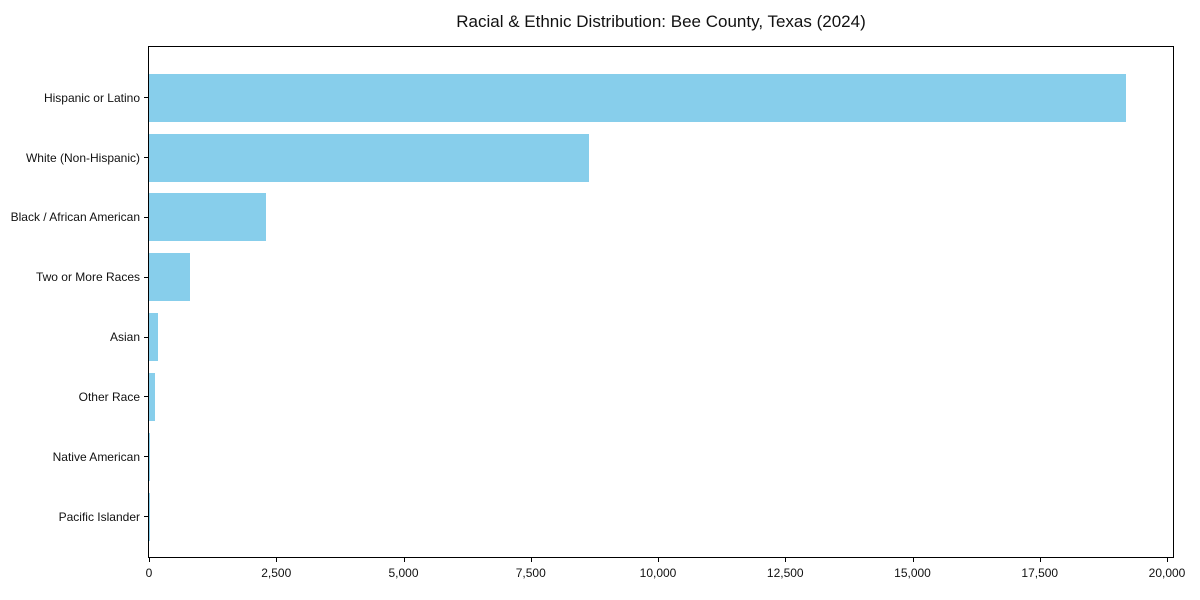 This screenshot has height=600, width=1200. I want to click on y-axis-label: Other Race, so click(109, 396).